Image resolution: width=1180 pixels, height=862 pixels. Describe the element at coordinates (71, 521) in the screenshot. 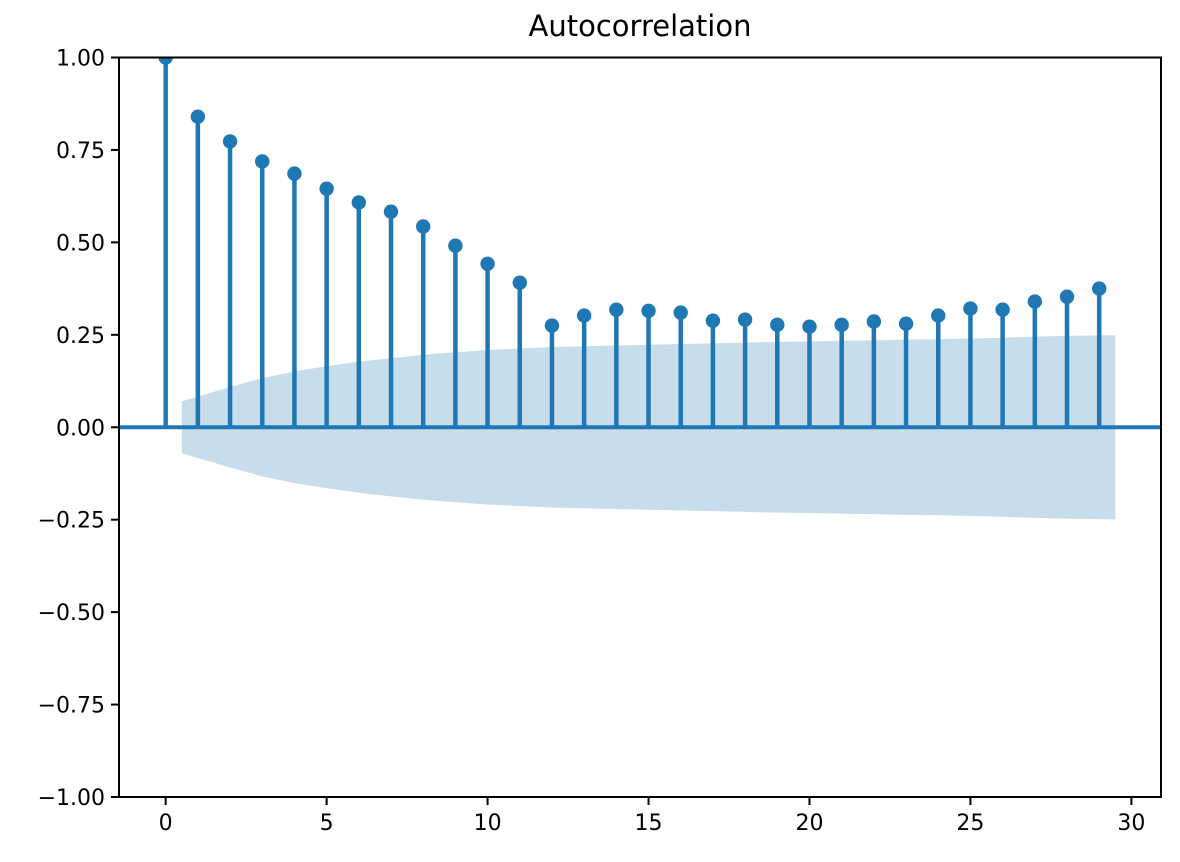

I see `y-axis-tick-label: −0.25` at that location.